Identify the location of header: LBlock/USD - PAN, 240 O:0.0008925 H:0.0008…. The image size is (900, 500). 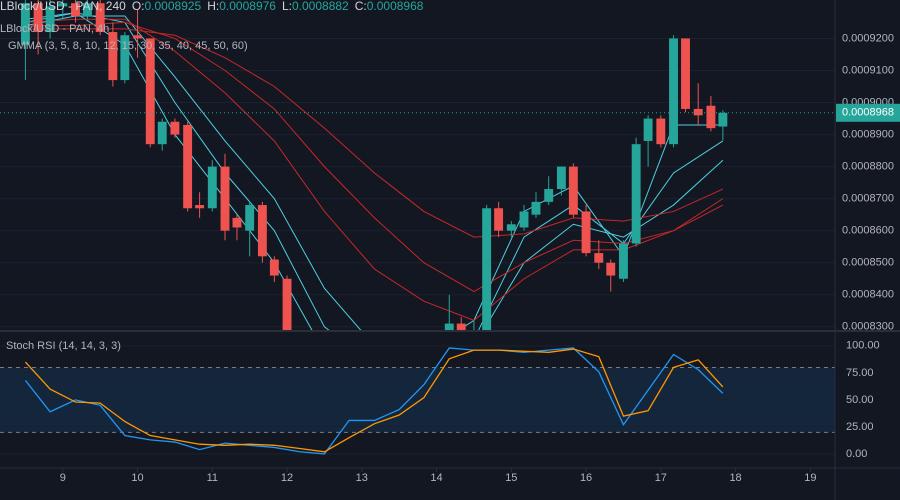
(212, 6).